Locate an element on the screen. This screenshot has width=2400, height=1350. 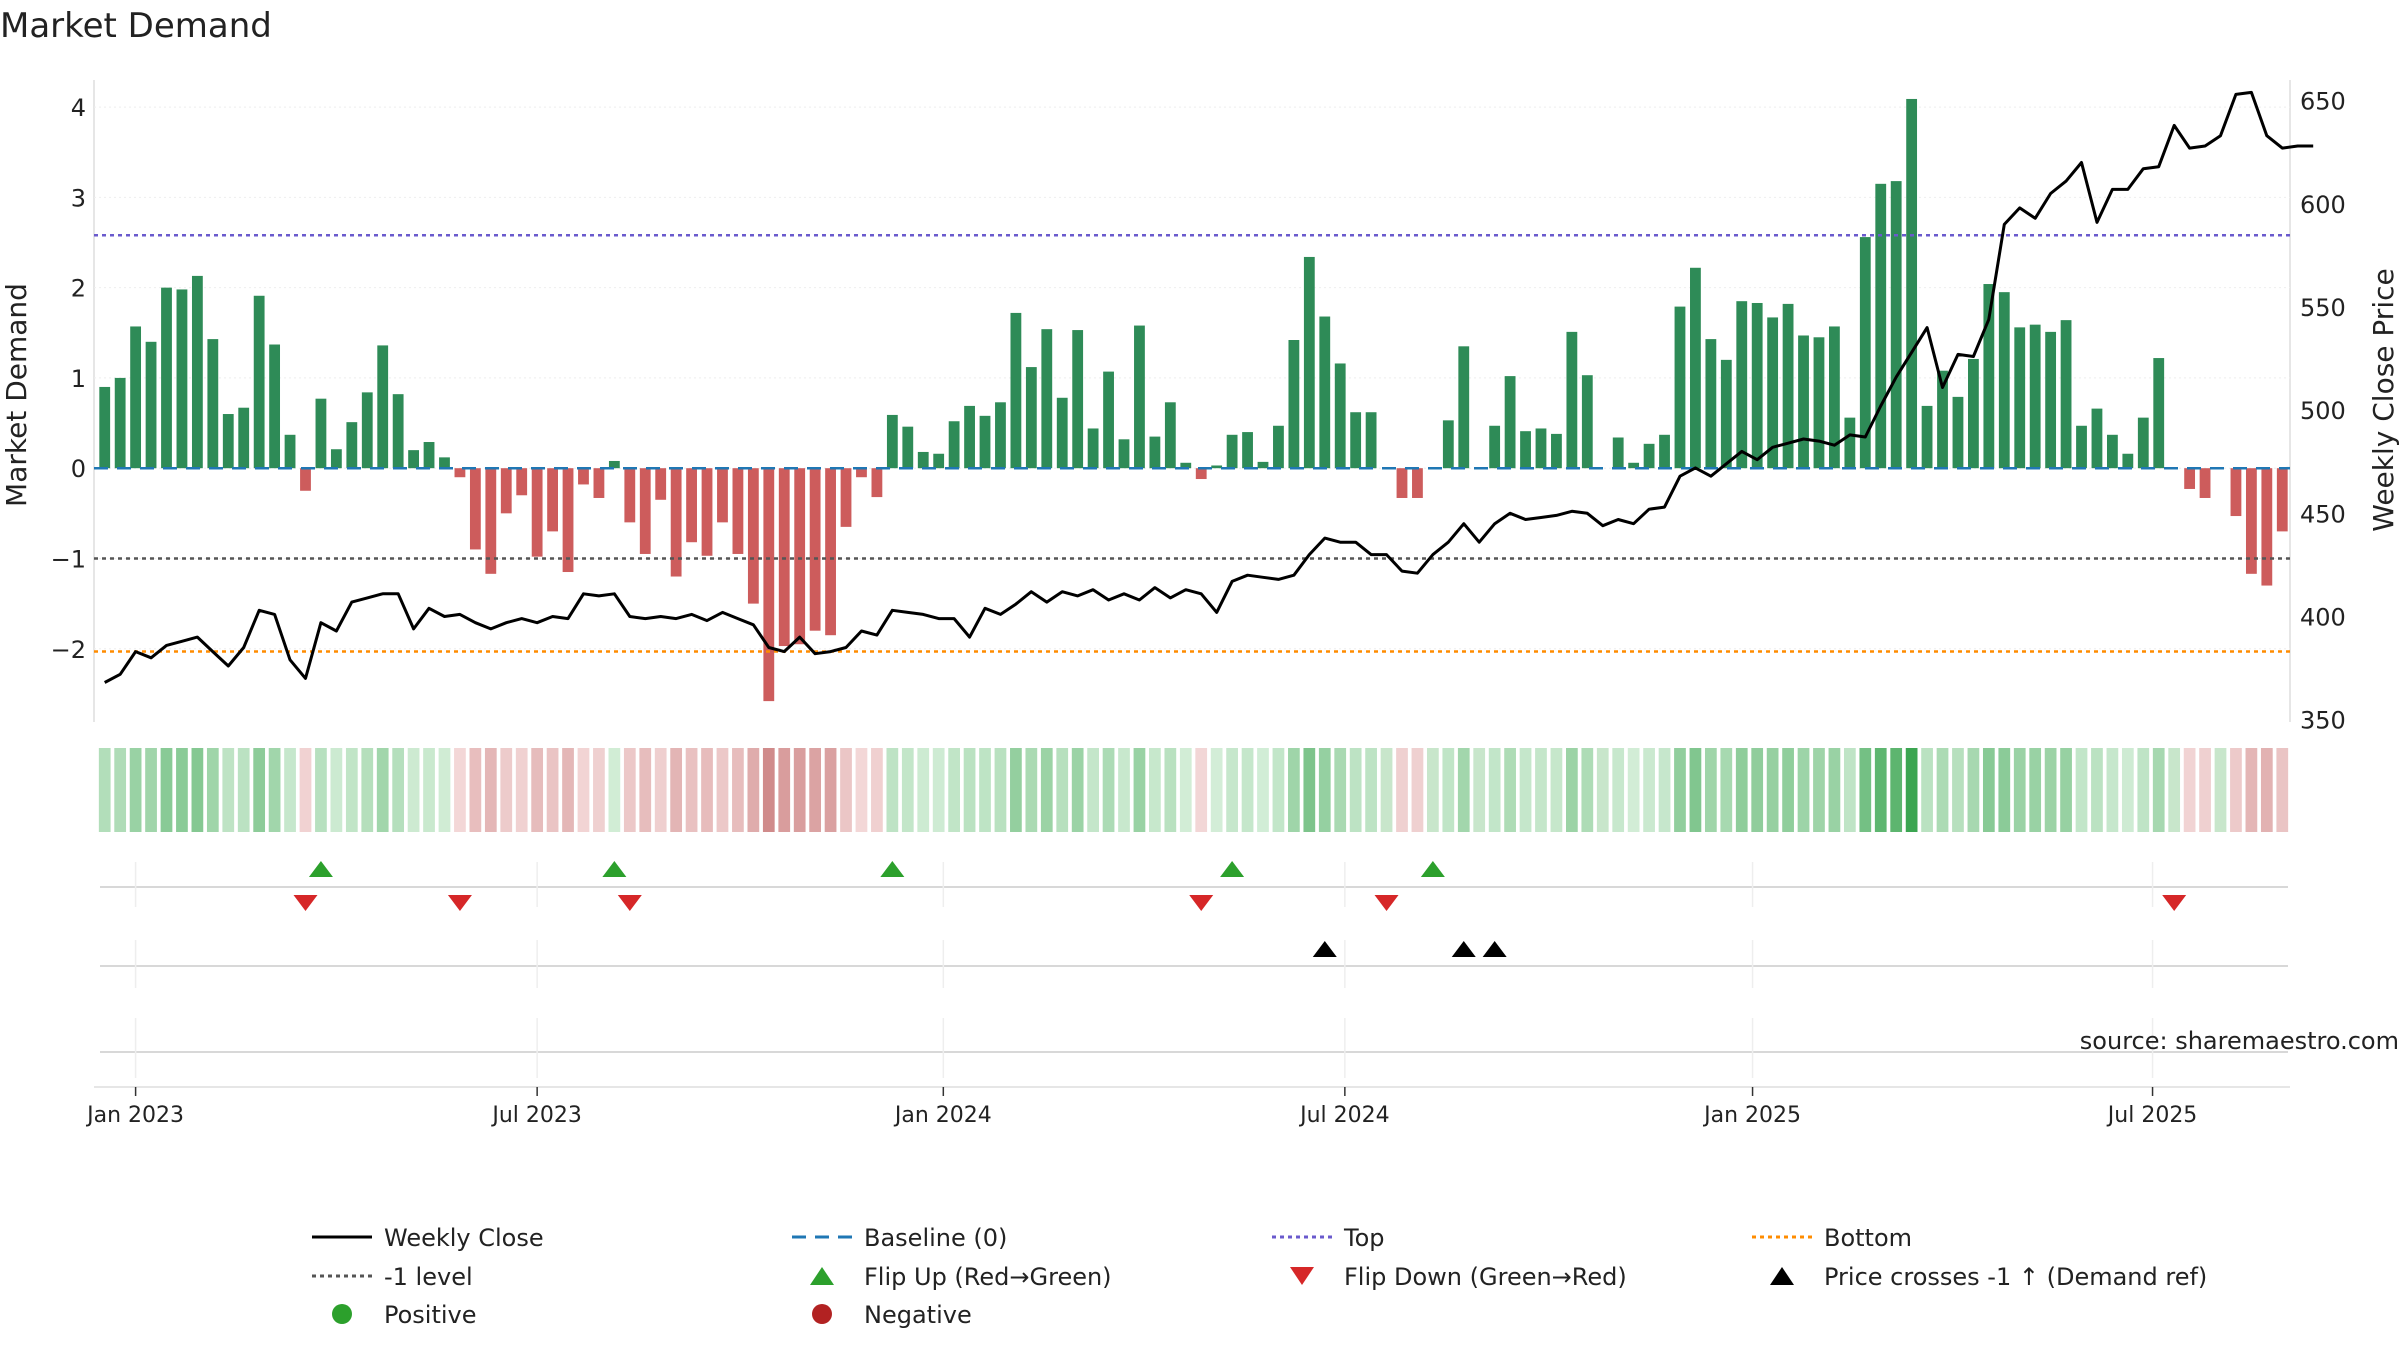
y2-tick-label: 550 is located at coordinates (2323, 308).